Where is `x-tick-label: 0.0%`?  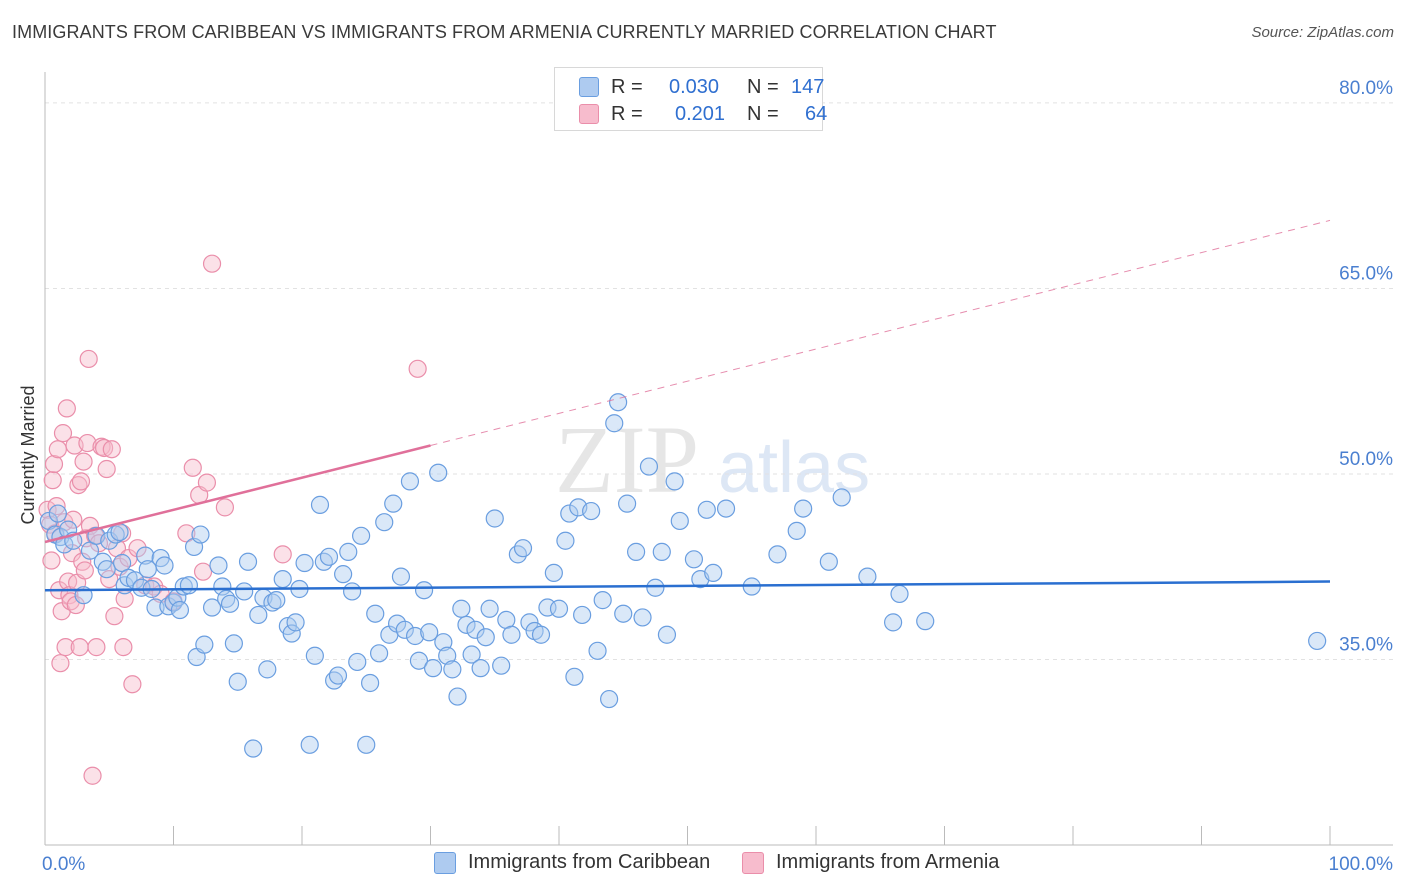 x-tick-label: 0.0% is located at coordinates (63, 864).